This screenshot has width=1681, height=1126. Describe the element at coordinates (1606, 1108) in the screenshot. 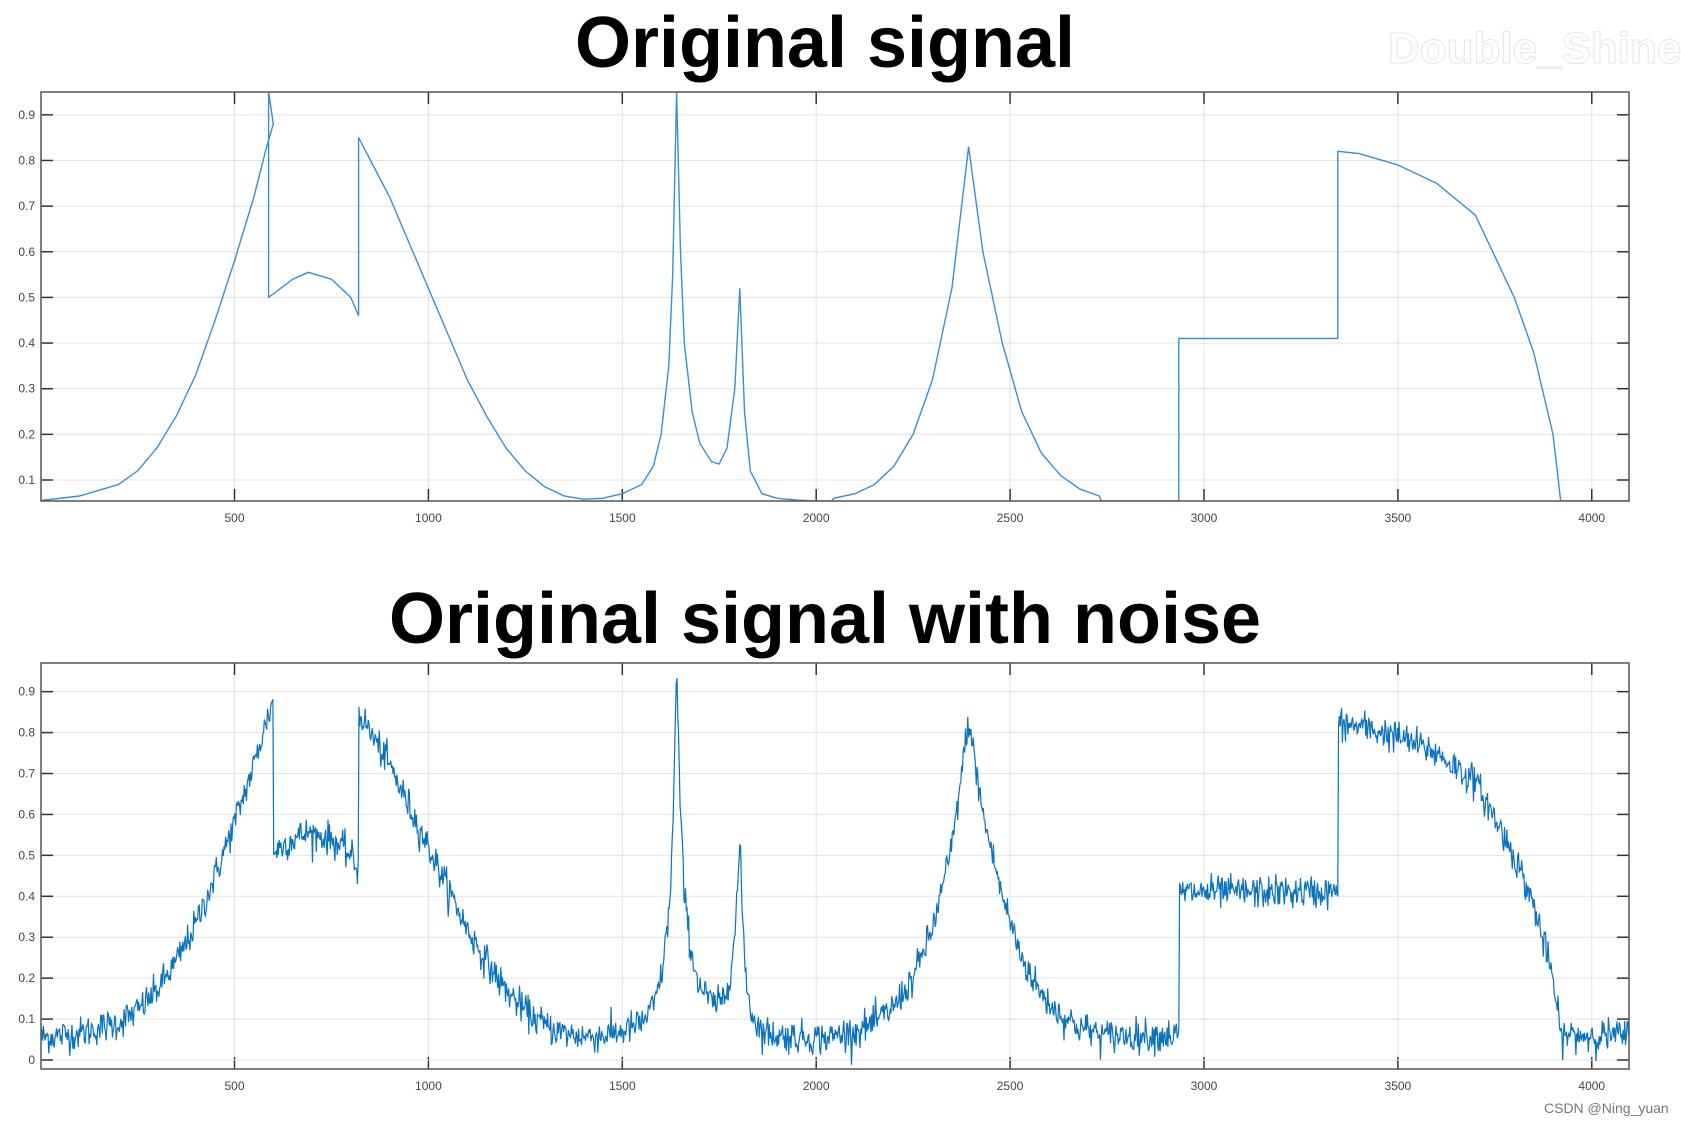

I see `credit-watermark: CSDN @Ning_yuan` at that location.